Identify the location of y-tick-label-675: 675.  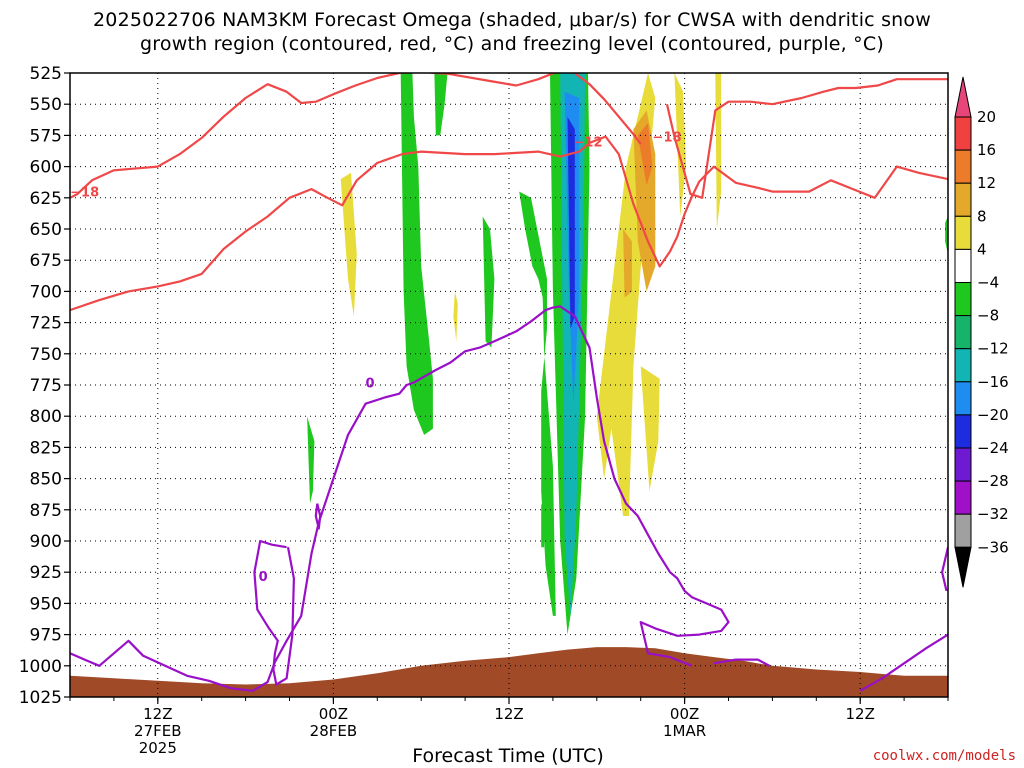
(46, 261).